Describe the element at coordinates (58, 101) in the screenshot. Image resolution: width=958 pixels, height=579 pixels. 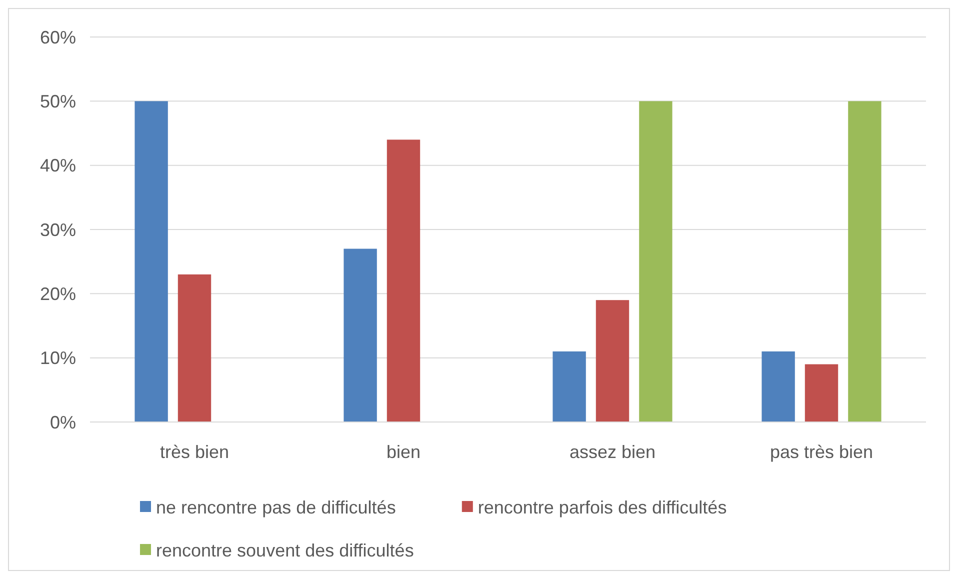
I see `y-tick-label: 50%` at that location.